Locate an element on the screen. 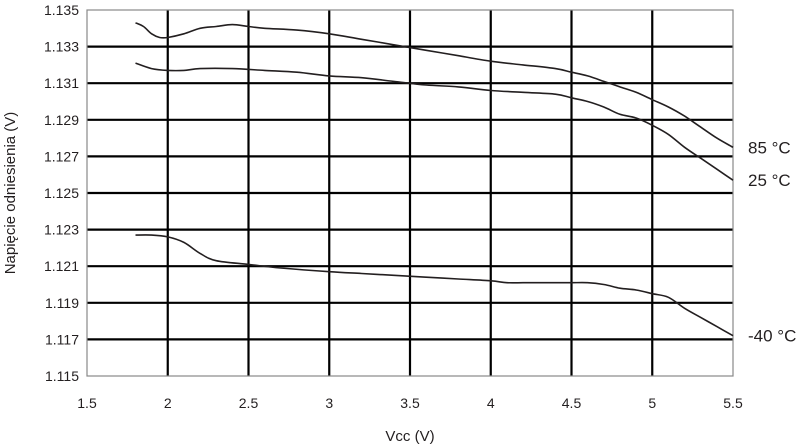 This screenshot has height=446, width=805. x-tick-label: 4 is located at coordinates (491, 403).